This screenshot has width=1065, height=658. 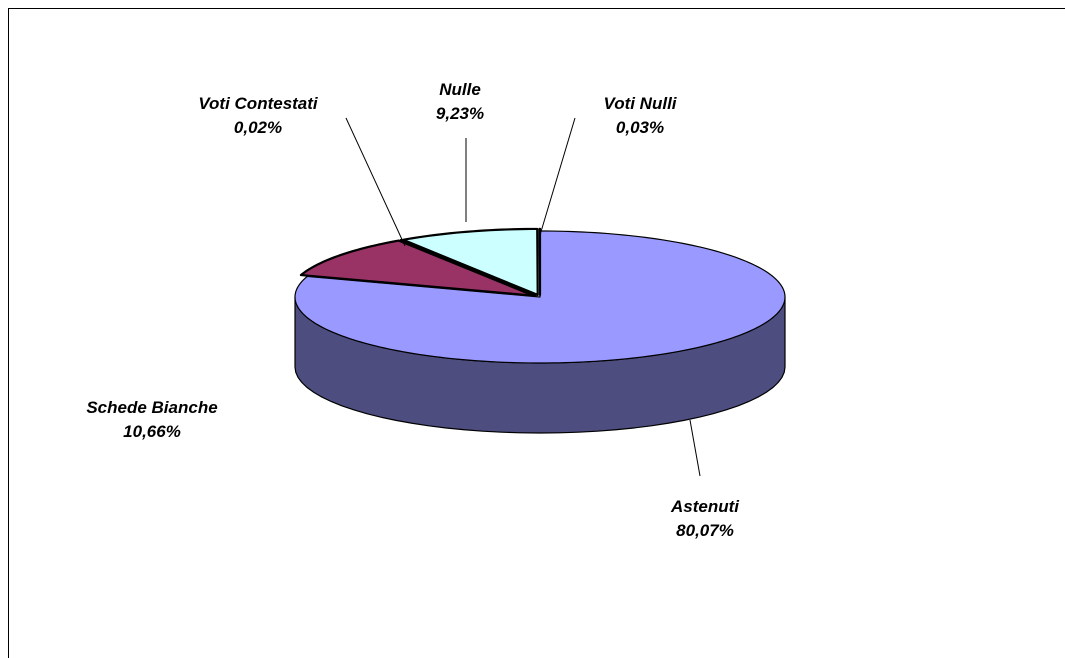 I want to click on label-nulle-value: 9,23%, so click(x=460, y=114).